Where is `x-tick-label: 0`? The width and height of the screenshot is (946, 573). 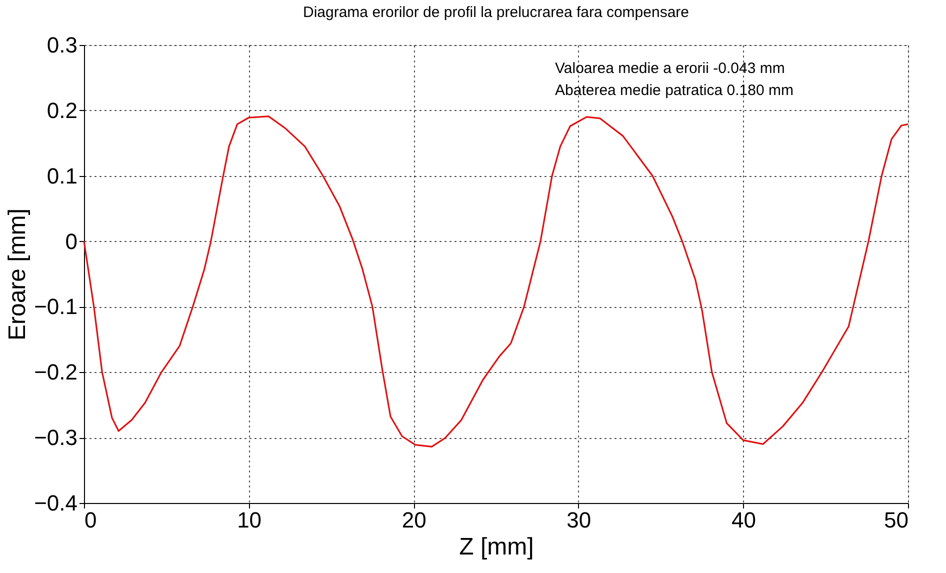 x-tick-label: 0 is located at coordinates (90, 520).